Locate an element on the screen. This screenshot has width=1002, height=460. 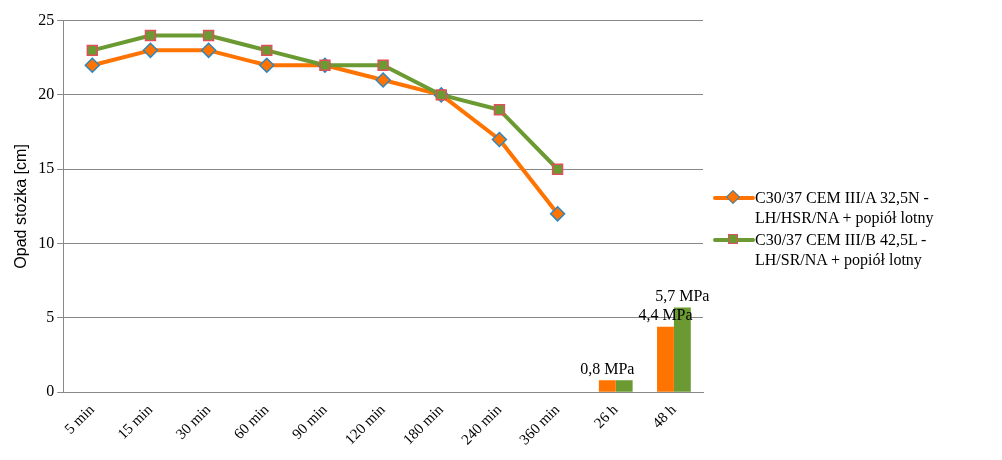
x-tick-label: 26 h is located at coordinates (606, 416).